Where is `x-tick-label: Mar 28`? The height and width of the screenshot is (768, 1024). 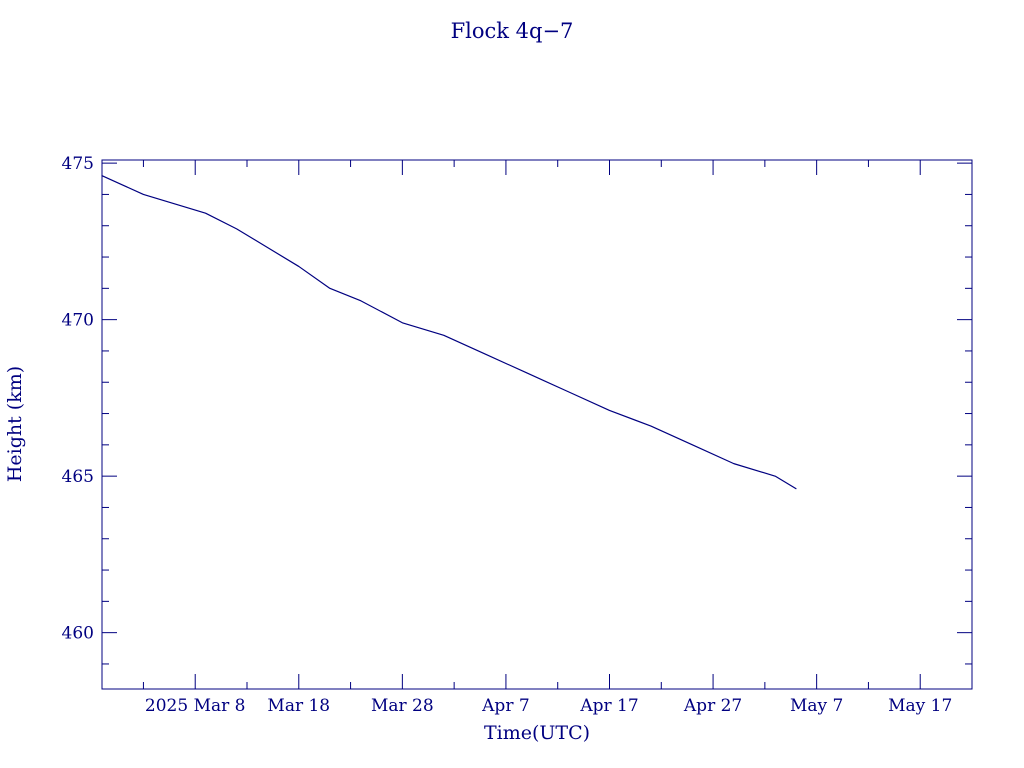 x-tick-label: Mar 28 is located at coordinates (402, 706).